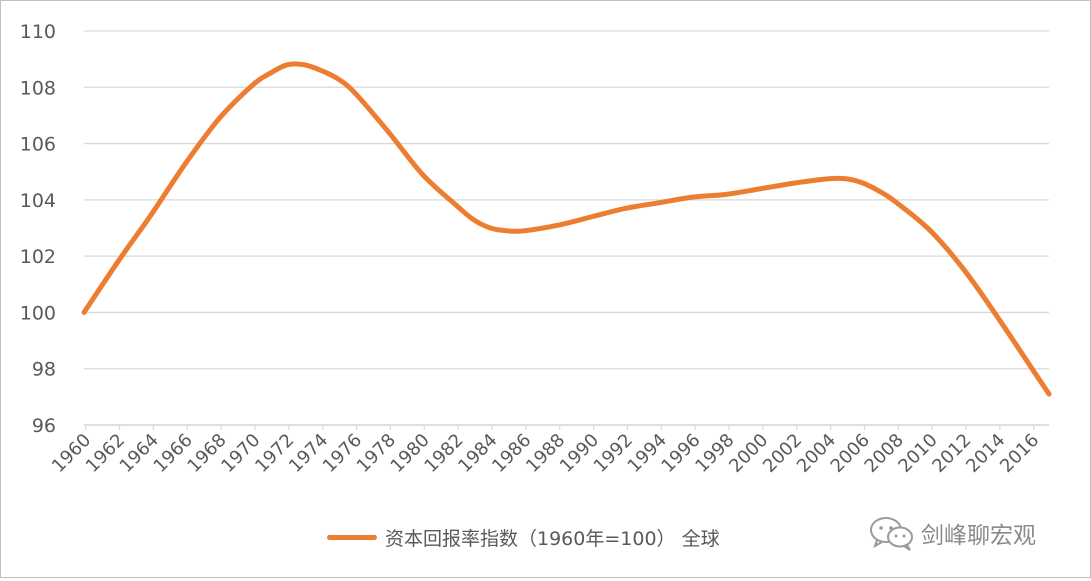 This screenshot has height=581, width=1091. Describe the element at coordinates (38, 257) in the screenshot. I see `y-tick-label: 102` at that location.